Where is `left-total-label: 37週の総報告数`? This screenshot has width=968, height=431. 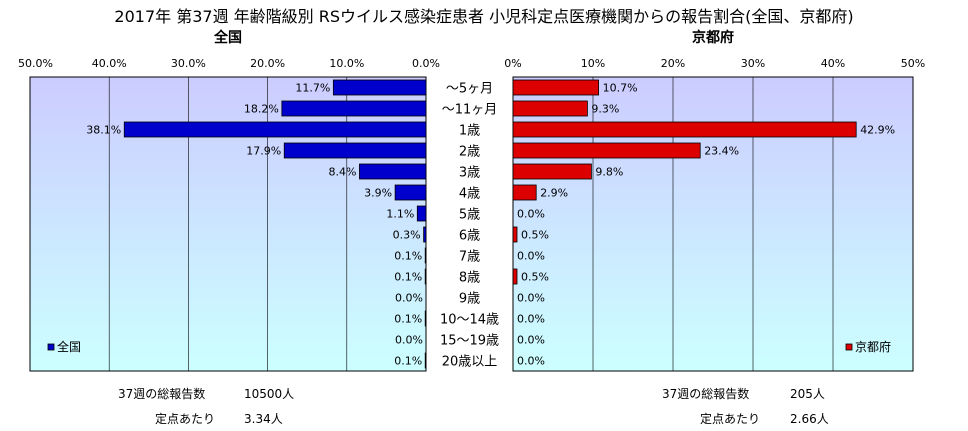 left-total-label: 37週の総報告数 is located at coordinates (162, 394).